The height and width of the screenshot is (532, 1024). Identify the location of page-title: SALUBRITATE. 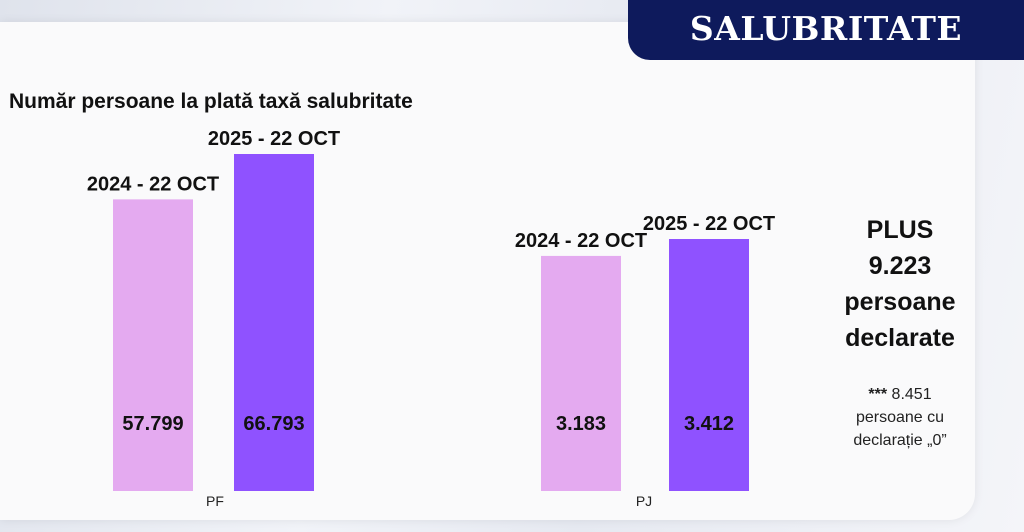
(826, 28).